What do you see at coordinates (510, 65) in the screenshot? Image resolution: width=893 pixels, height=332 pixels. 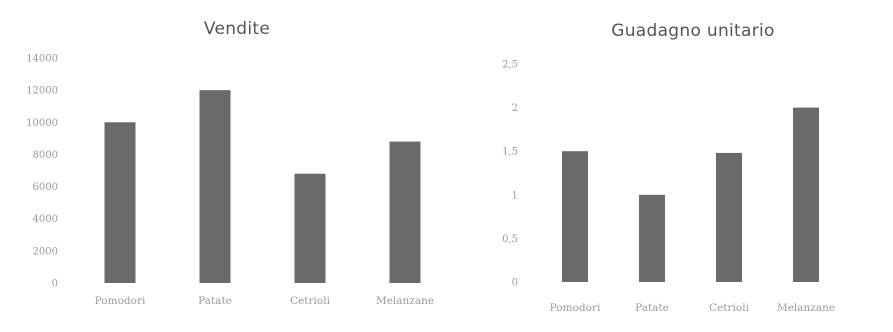 I see `y-tick-label: 2,5` at bounding box center [510, 65].